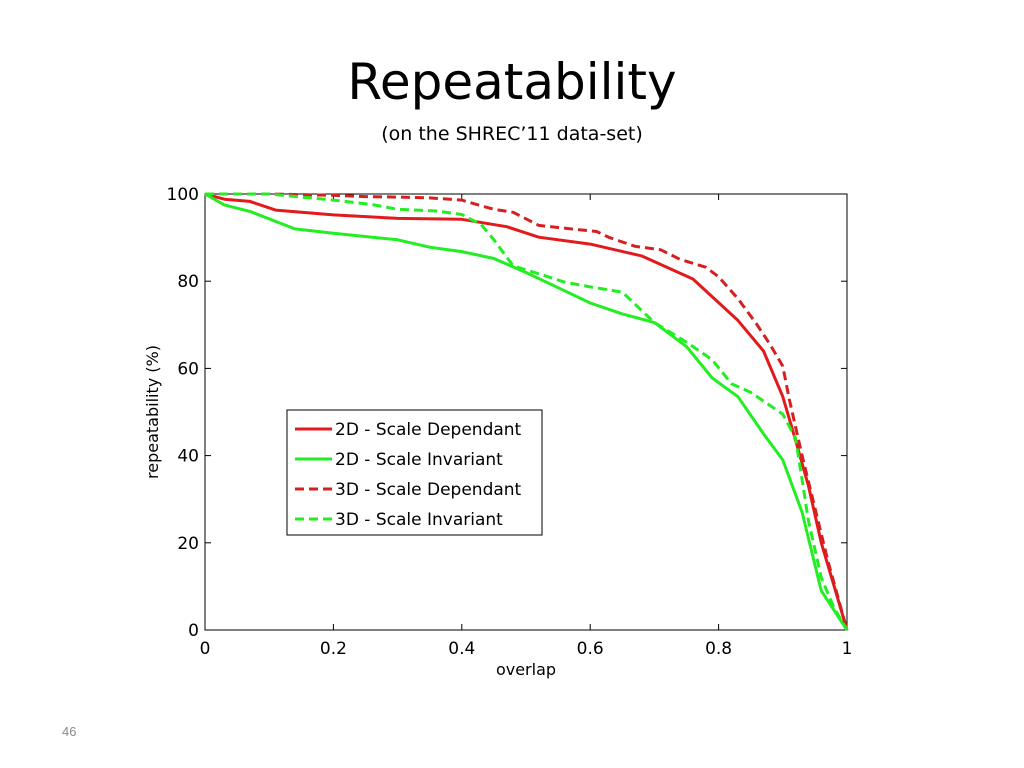  I want to click on legend-label-3: 3D - Scale Dependant, so click(428, 490).